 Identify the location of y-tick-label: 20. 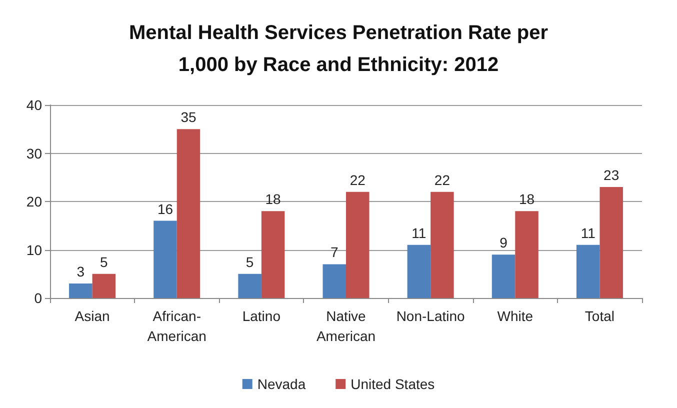
(34, 202).